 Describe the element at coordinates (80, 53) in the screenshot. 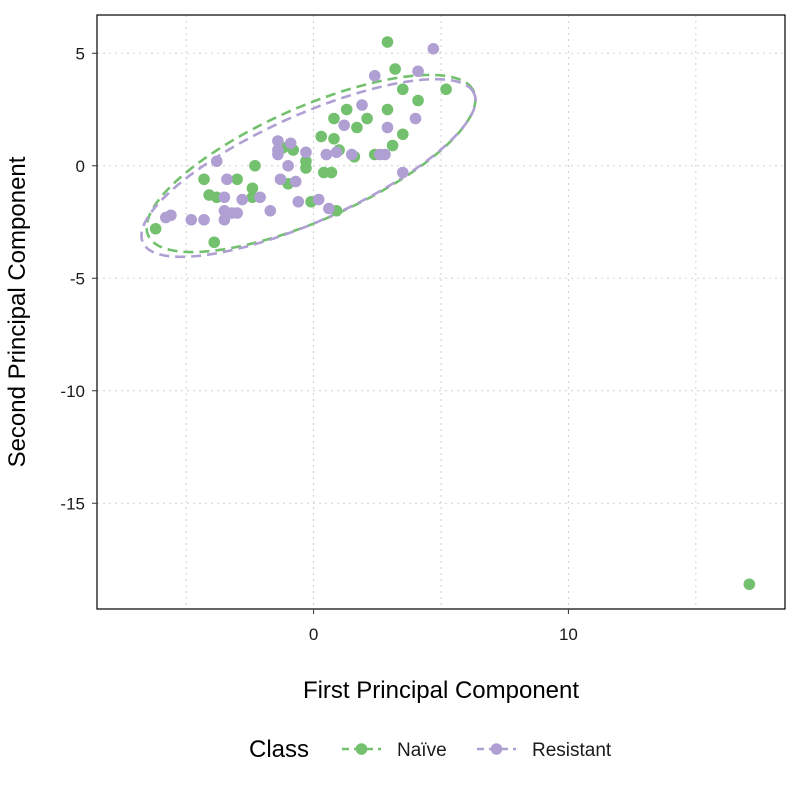

I see `y-tick-label: 5` at that location.